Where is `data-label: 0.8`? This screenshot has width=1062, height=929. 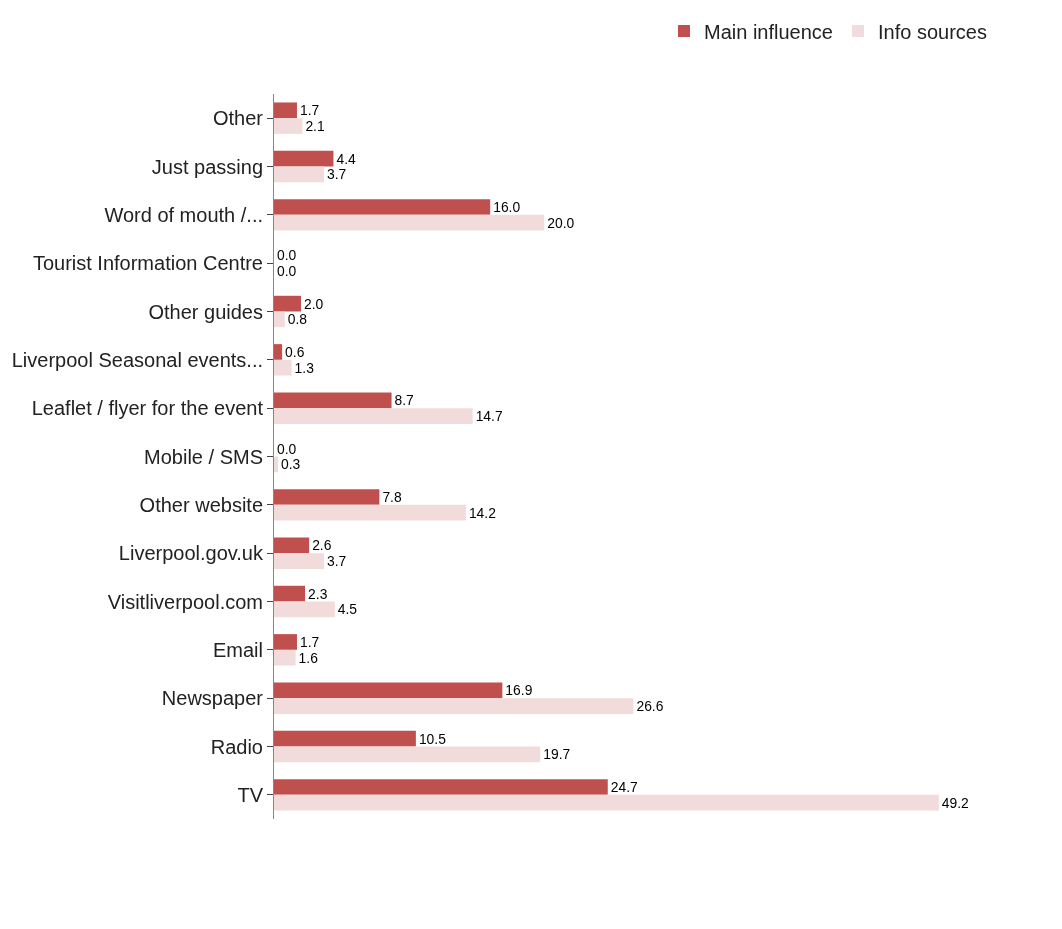
data-label: 0.8 is located at coordinates (297, 319).